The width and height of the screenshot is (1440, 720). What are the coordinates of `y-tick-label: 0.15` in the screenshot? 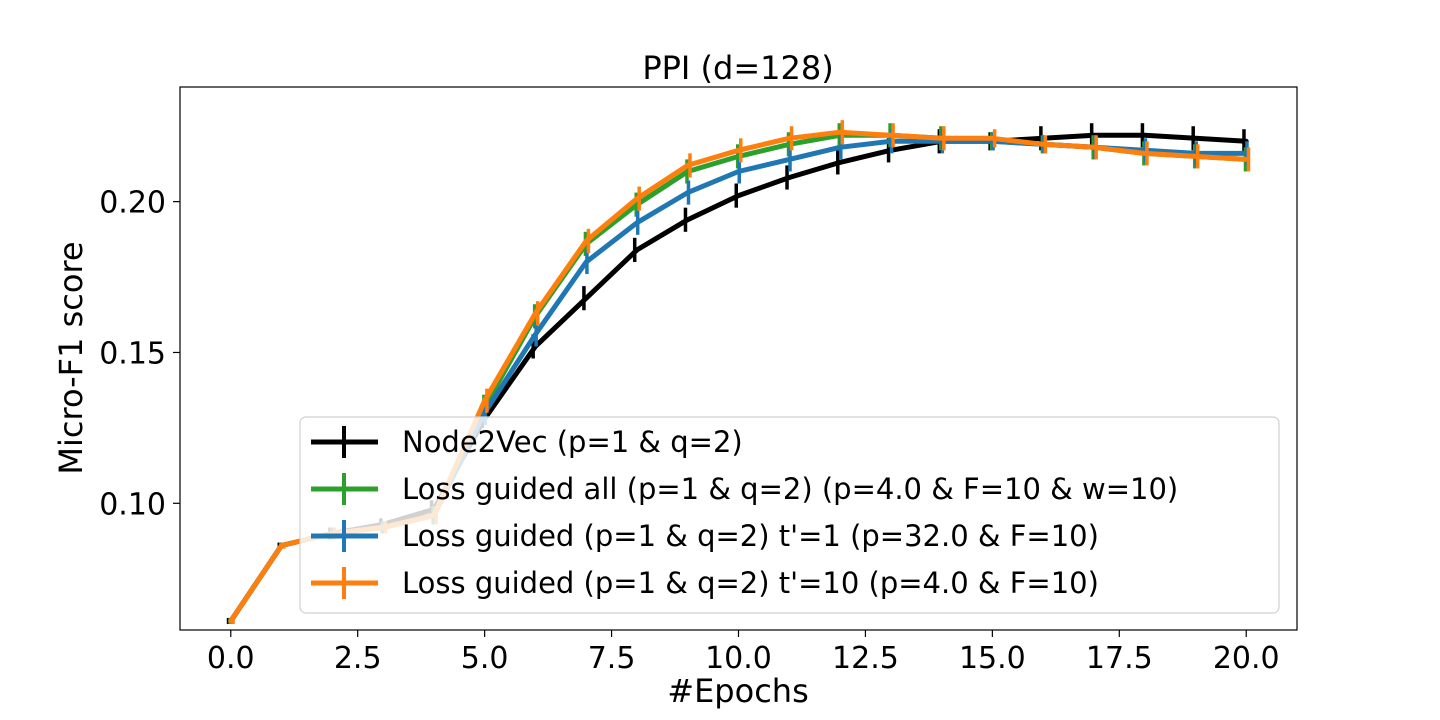 It's located at (132, 353).